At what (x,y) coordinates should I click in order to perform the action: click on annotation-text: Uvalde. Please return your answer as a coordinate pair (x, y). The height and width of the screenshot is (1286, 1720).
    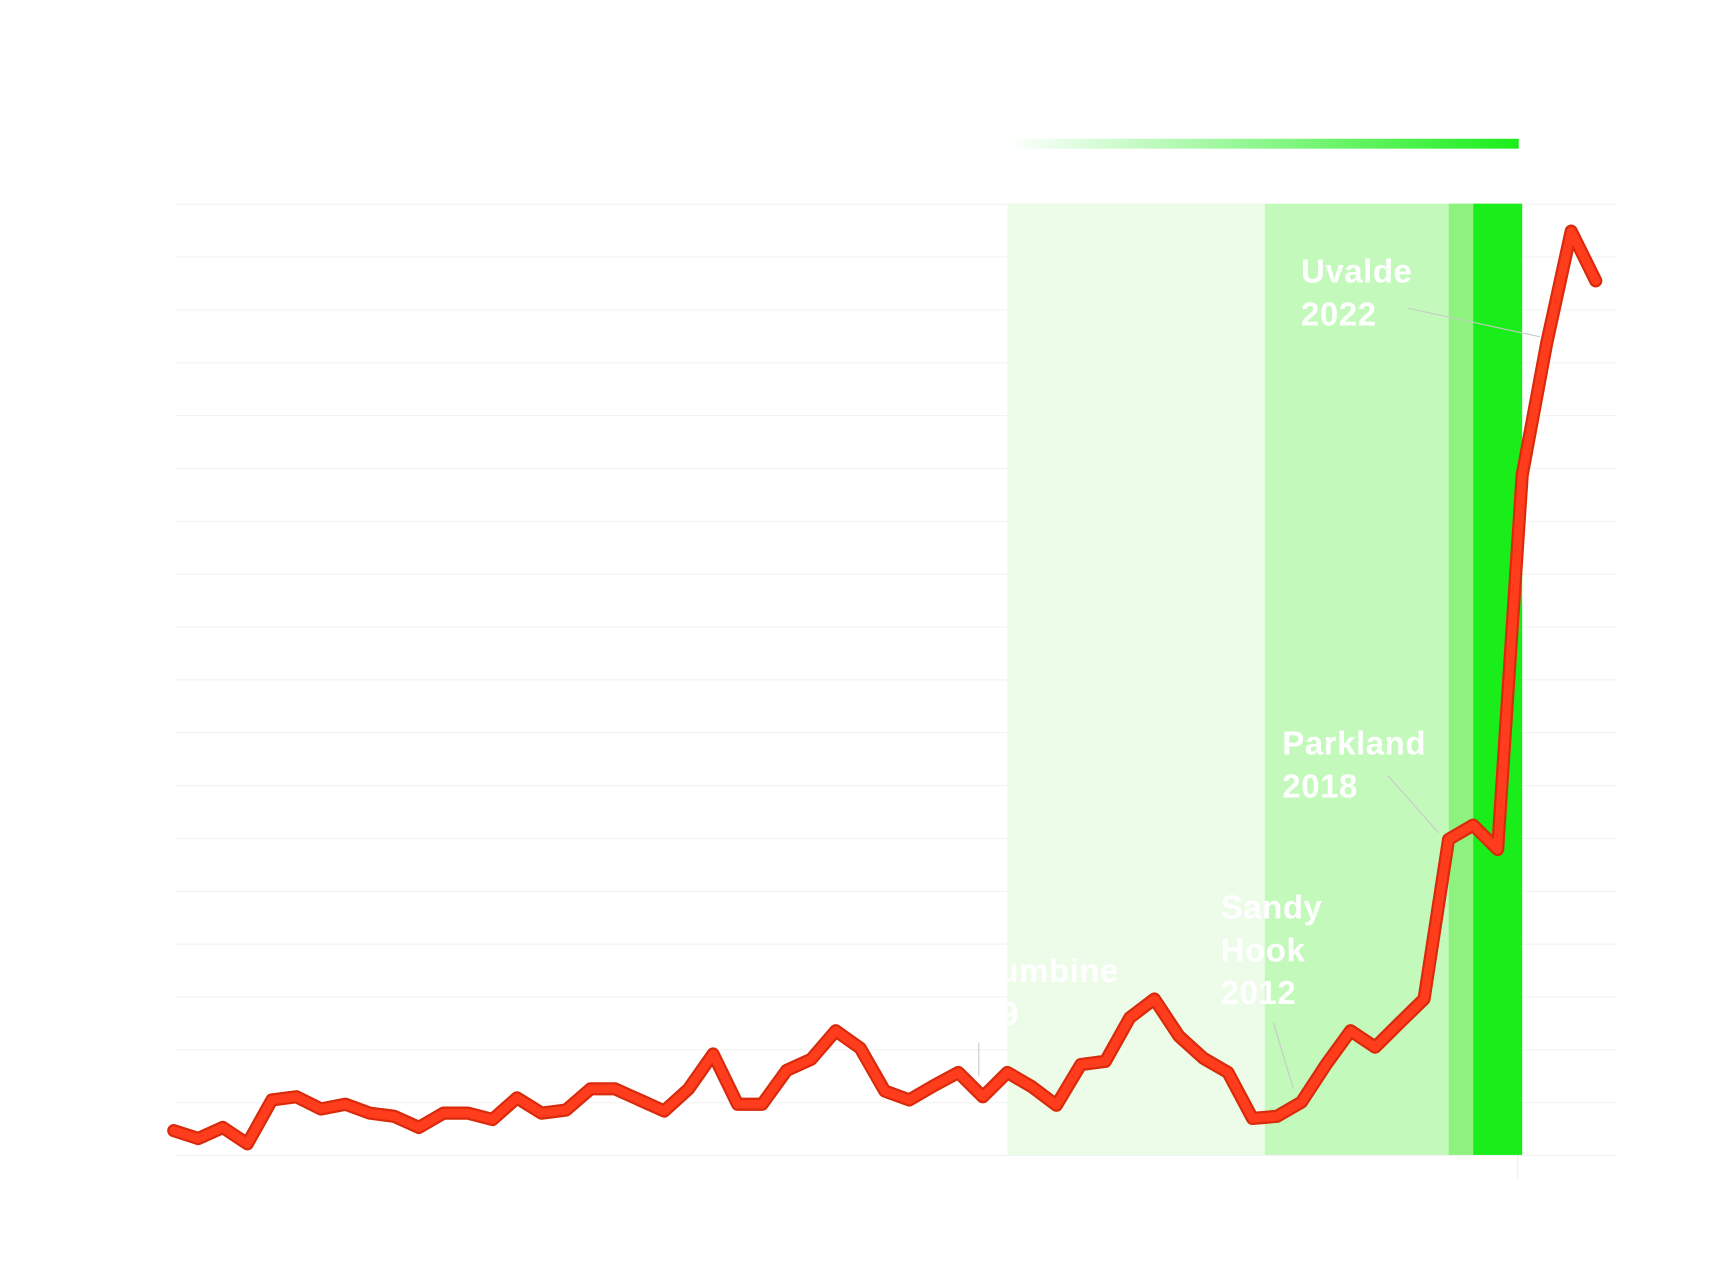
    Looking at the image, I should click on (1356, 271).